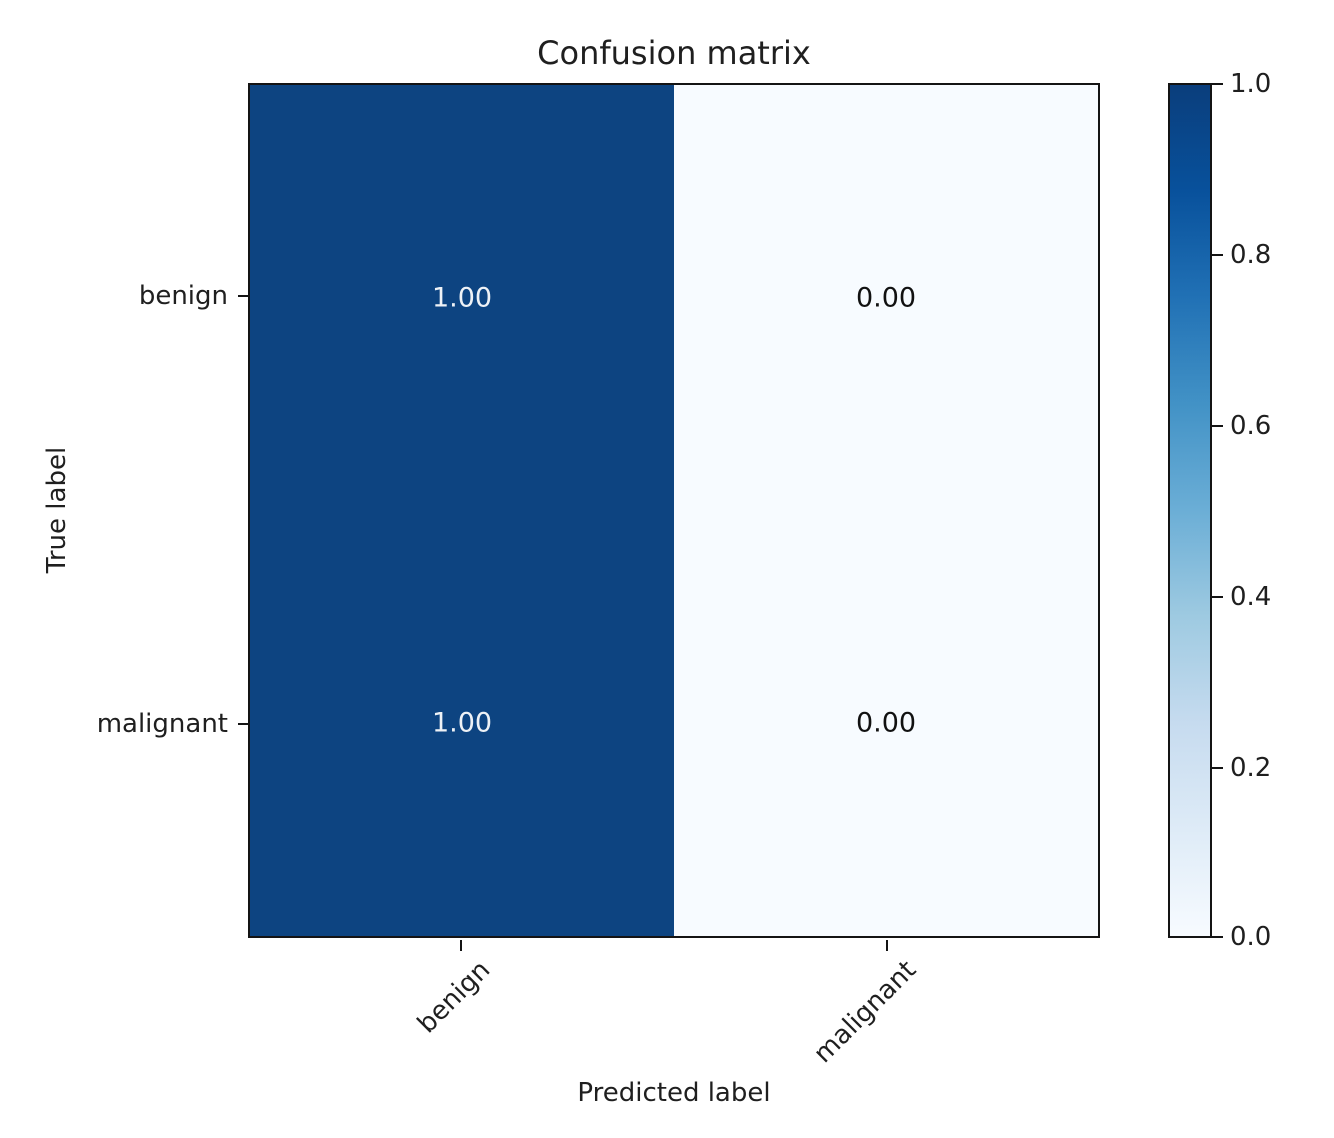 This screenshot has width=1334, height=1138. What do you see at coordinates (865, 1012) in the screenshot?
I see `xtick-label-malignant: malignant` at bounding box center [865, 1012].